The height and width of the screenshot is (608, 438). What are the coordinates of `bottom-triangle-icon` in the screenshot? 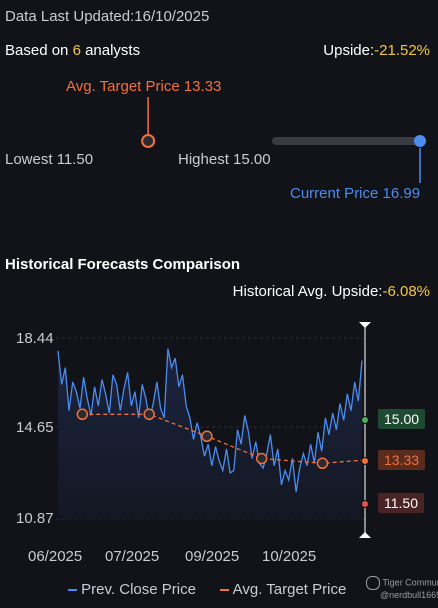 It's located at (365, 535).